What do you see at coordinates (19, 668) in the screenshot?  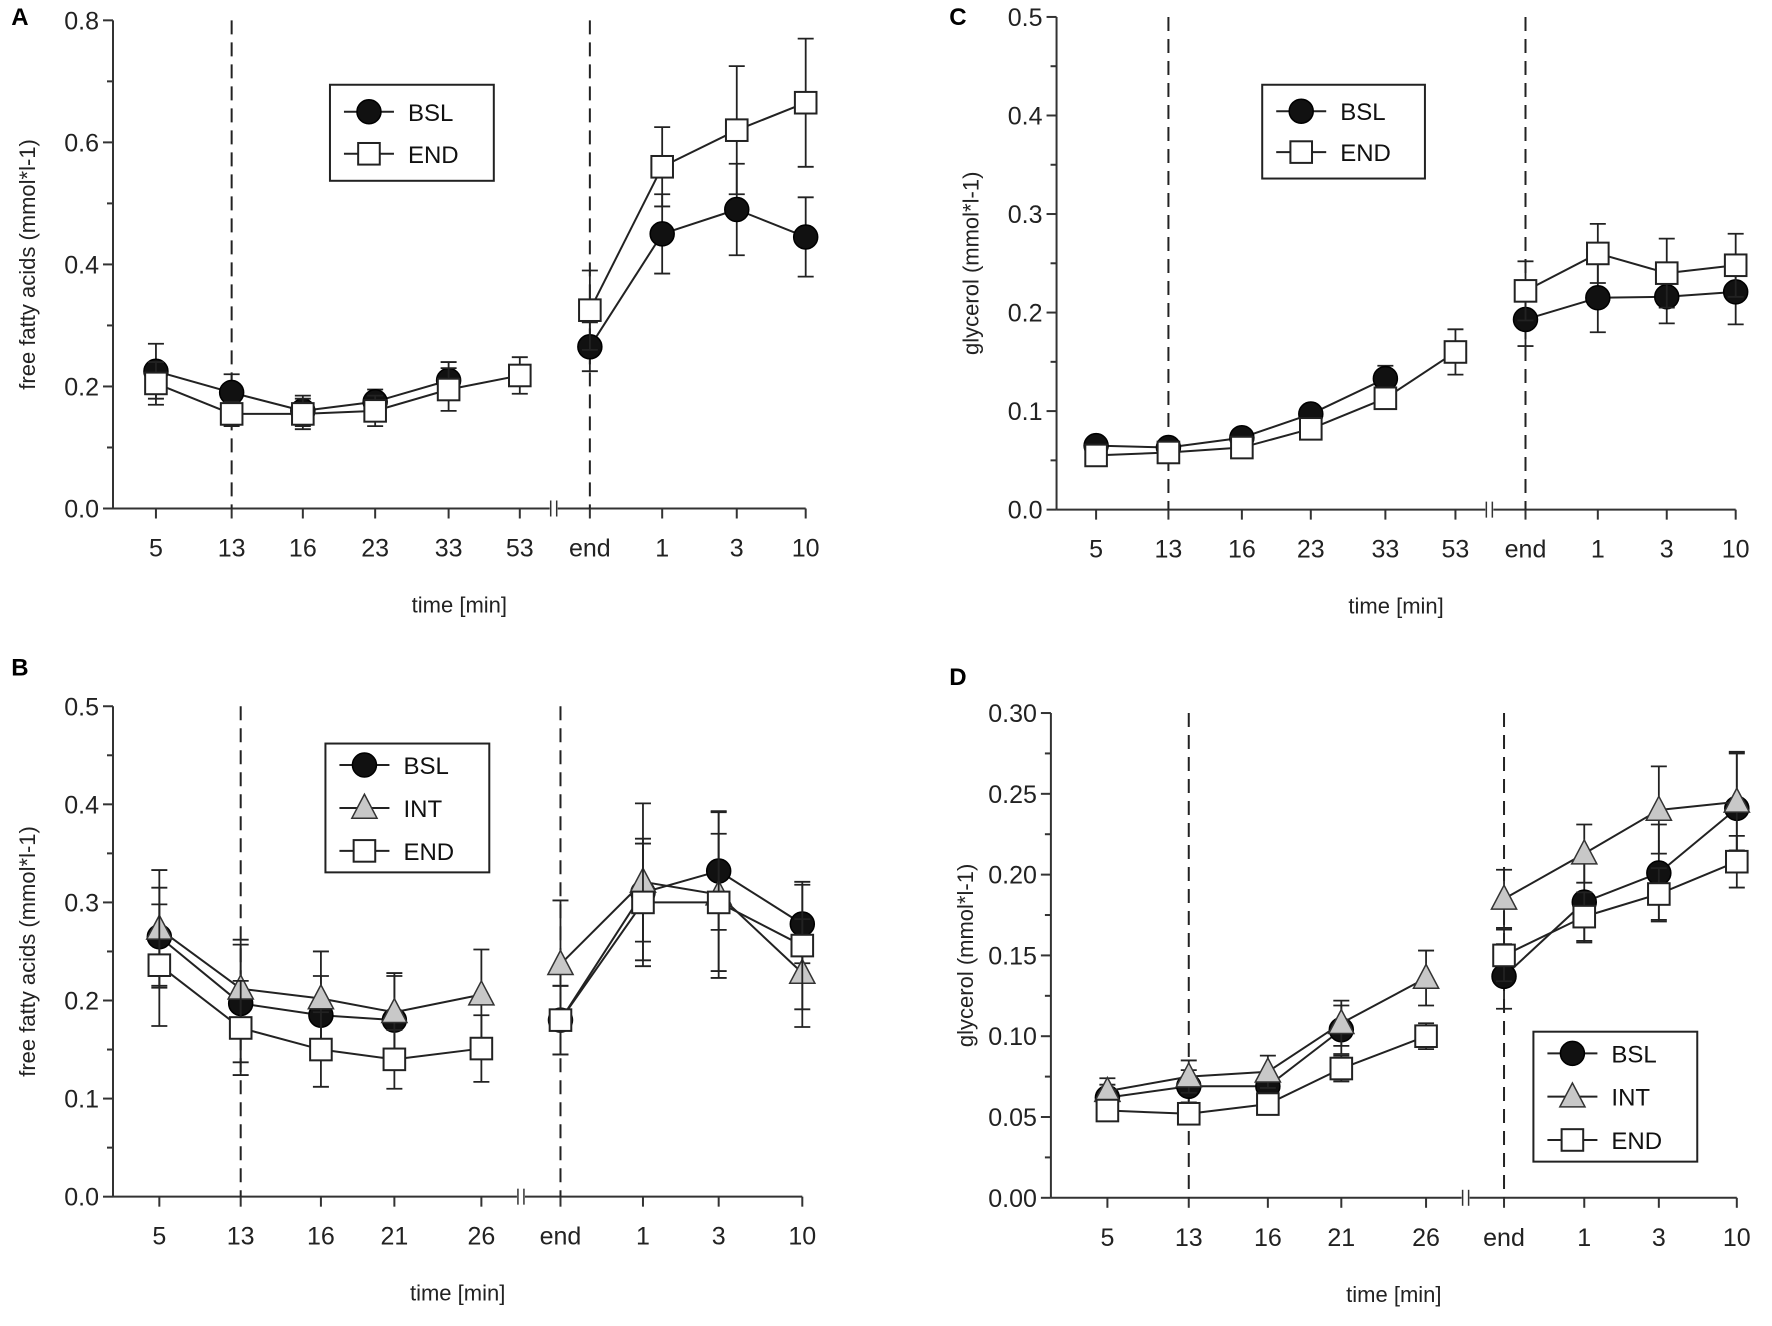 I see `panel-letter: B` at bounding box center [19, 668].